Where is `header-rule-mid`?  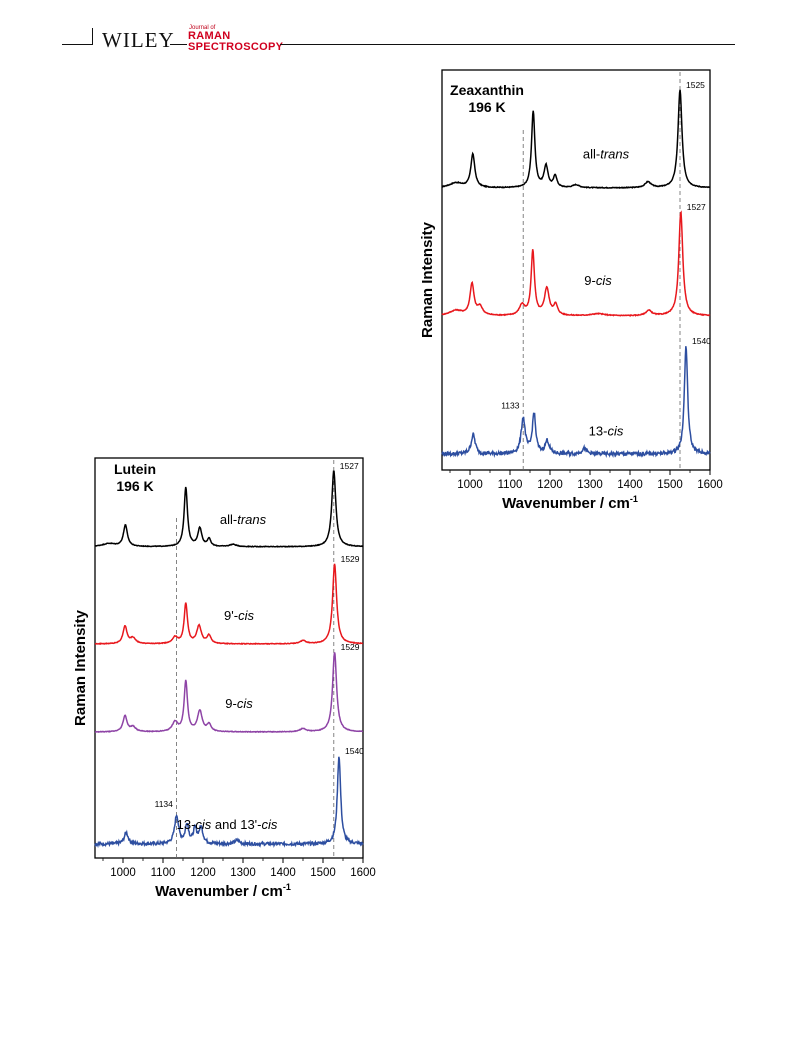 header-rule-mid is located at coordinates (178, 44).